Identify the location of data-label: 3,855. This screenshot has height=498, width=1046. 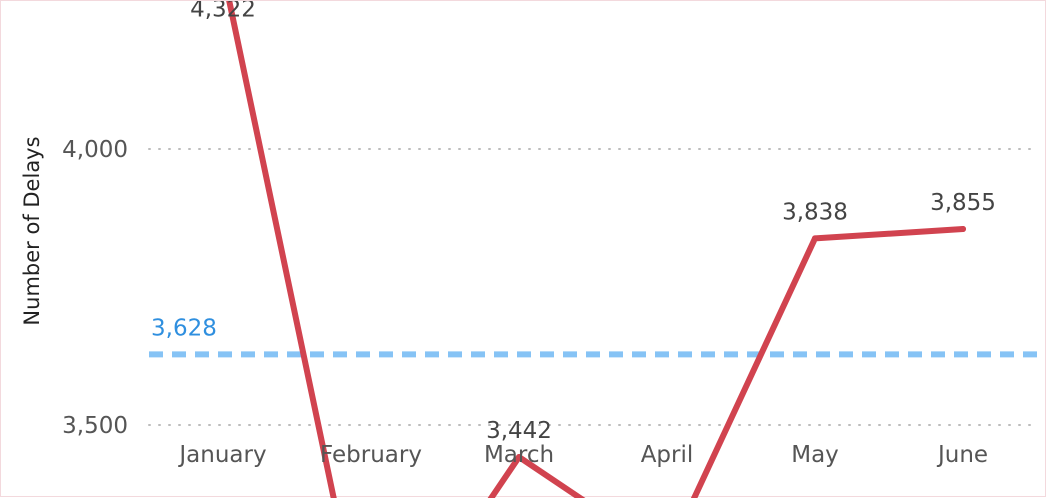
(963, 203).